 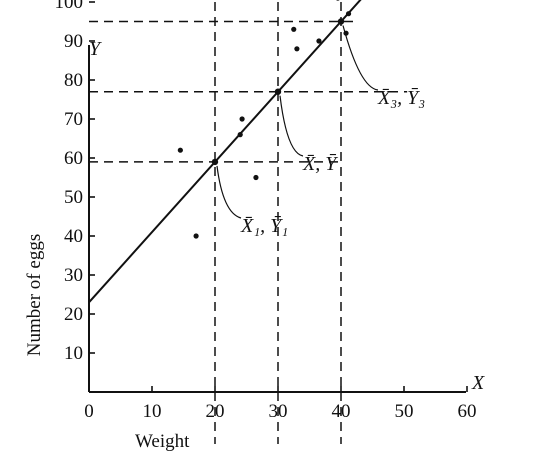 What do you see at coordinates (152, 411) in the screenshot?
I see `x-tick-label: 10` at bounding box center [152, 411].